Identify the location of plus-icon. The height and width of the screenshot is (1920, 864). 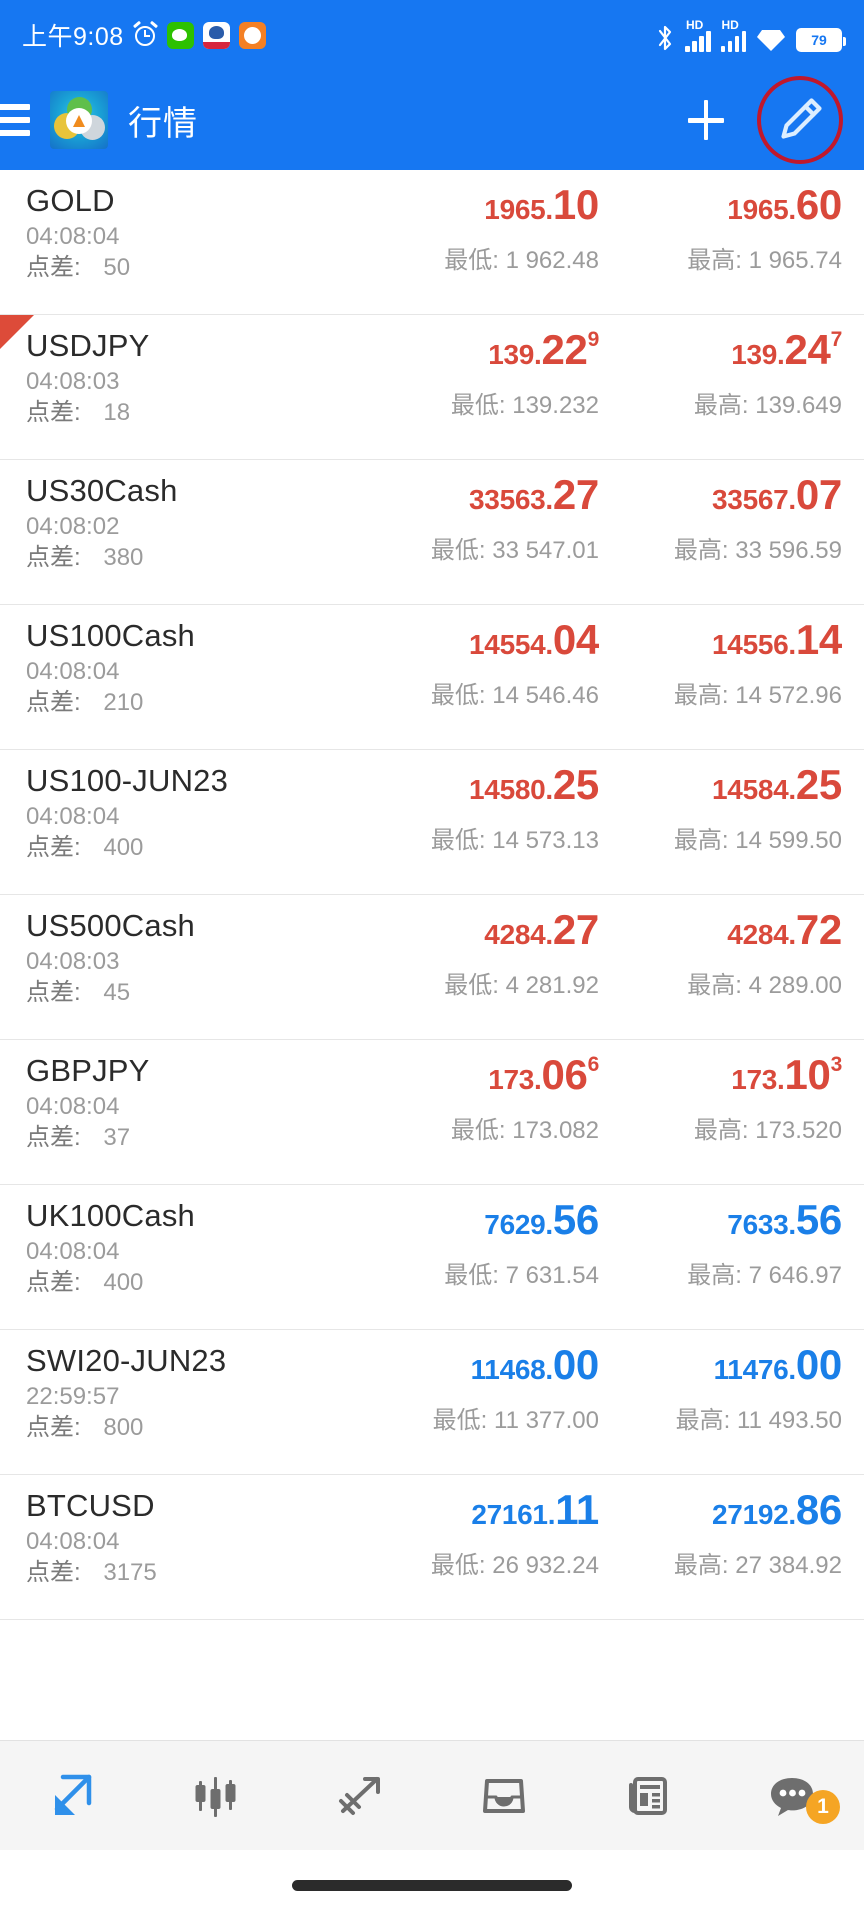
(706, 120).